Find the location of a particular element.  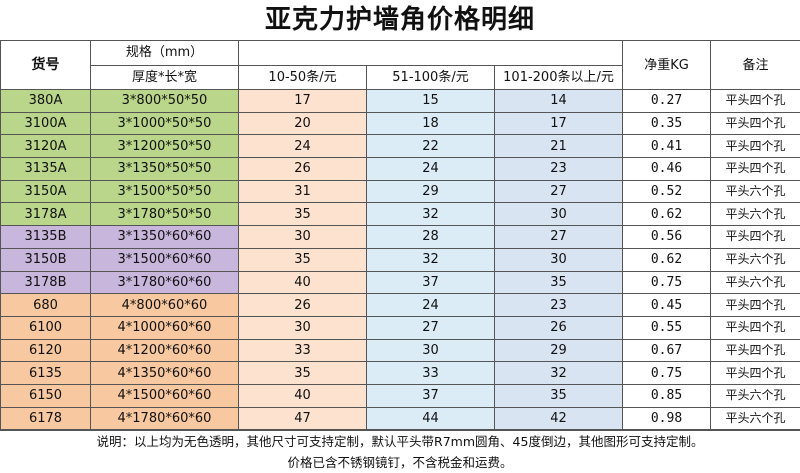

header-price-10-50: 10-50条/元 is located at coordinates (302, 77).